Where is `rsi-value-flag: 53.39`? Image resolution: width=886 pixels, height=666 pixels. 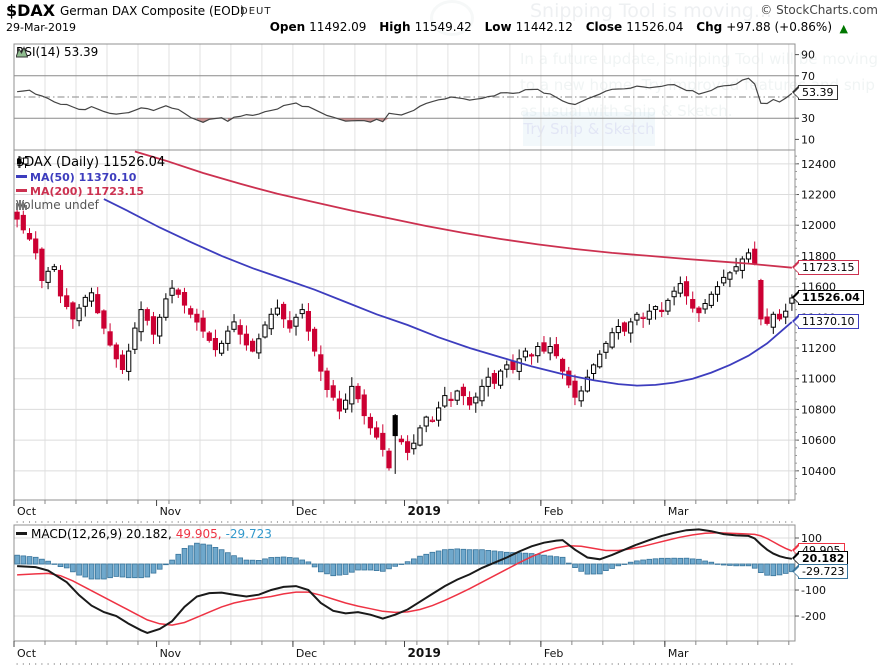
rsi-value-flag: 53.39 is located at coordinates (815, 92).